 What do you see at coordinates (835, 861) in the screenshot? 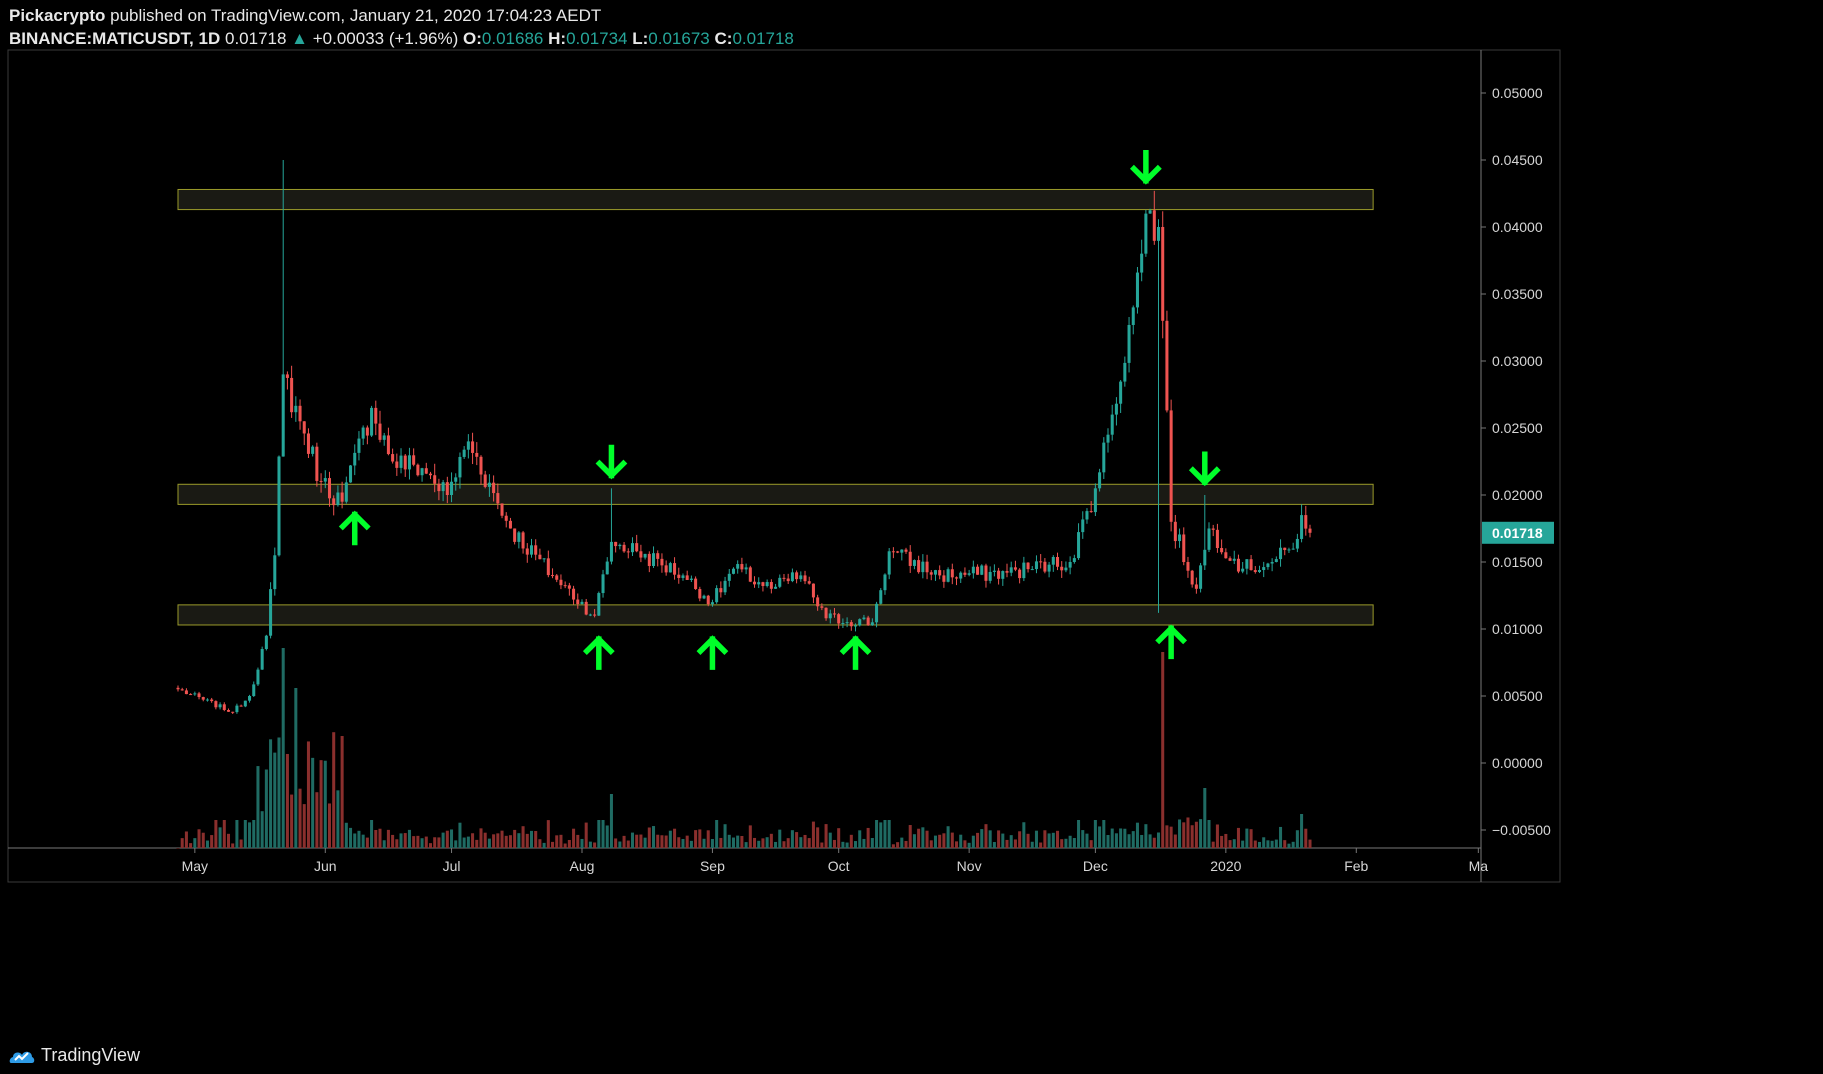
I see `time-axis: May Jun Jul Aug Sep Oct Nov Dec 2020 Feb Ma` at bounding box center [835, 861].